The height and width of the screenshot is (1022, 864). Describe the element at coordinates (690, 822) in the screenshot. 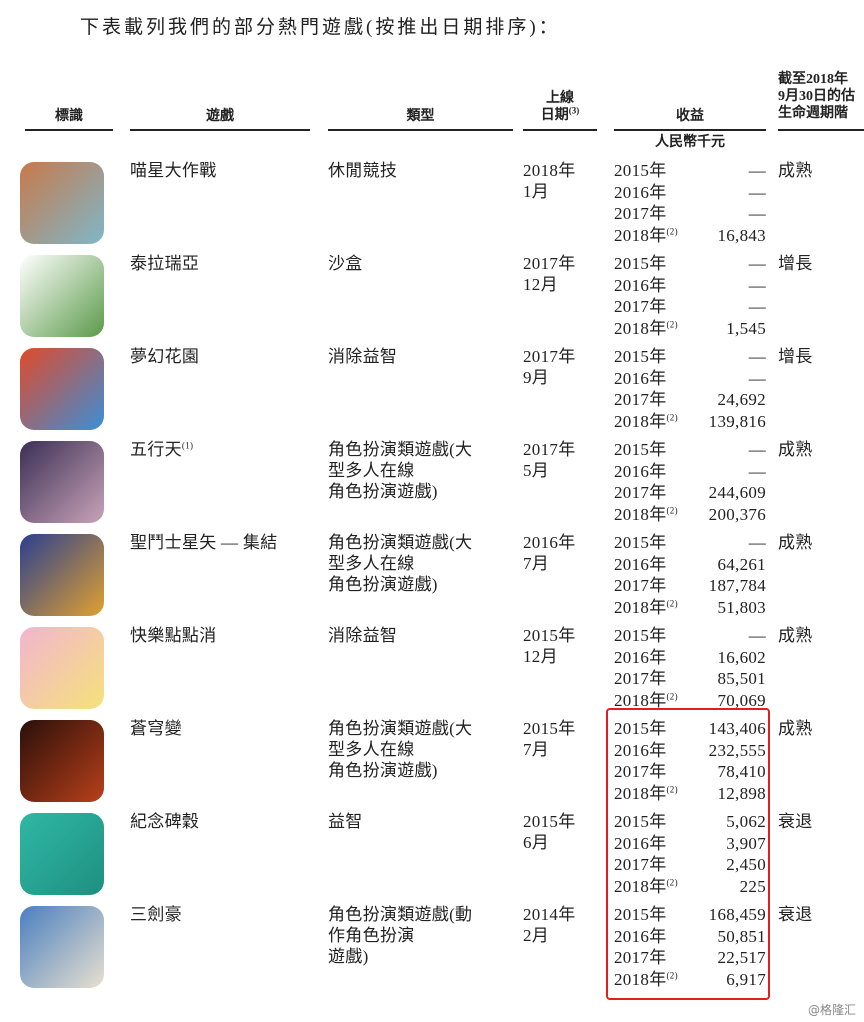

I see `revenue-line: 2015年 5,062` at that location.